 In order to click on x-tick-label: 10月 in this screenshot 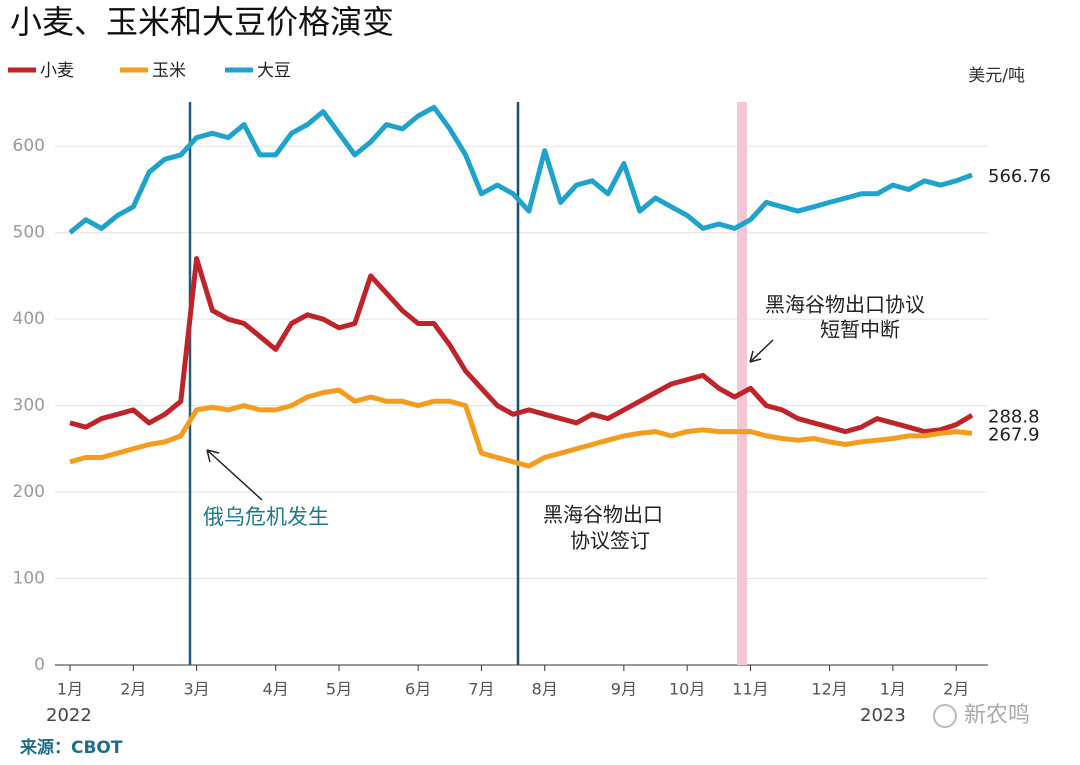, I will do `click(687, 689)`.